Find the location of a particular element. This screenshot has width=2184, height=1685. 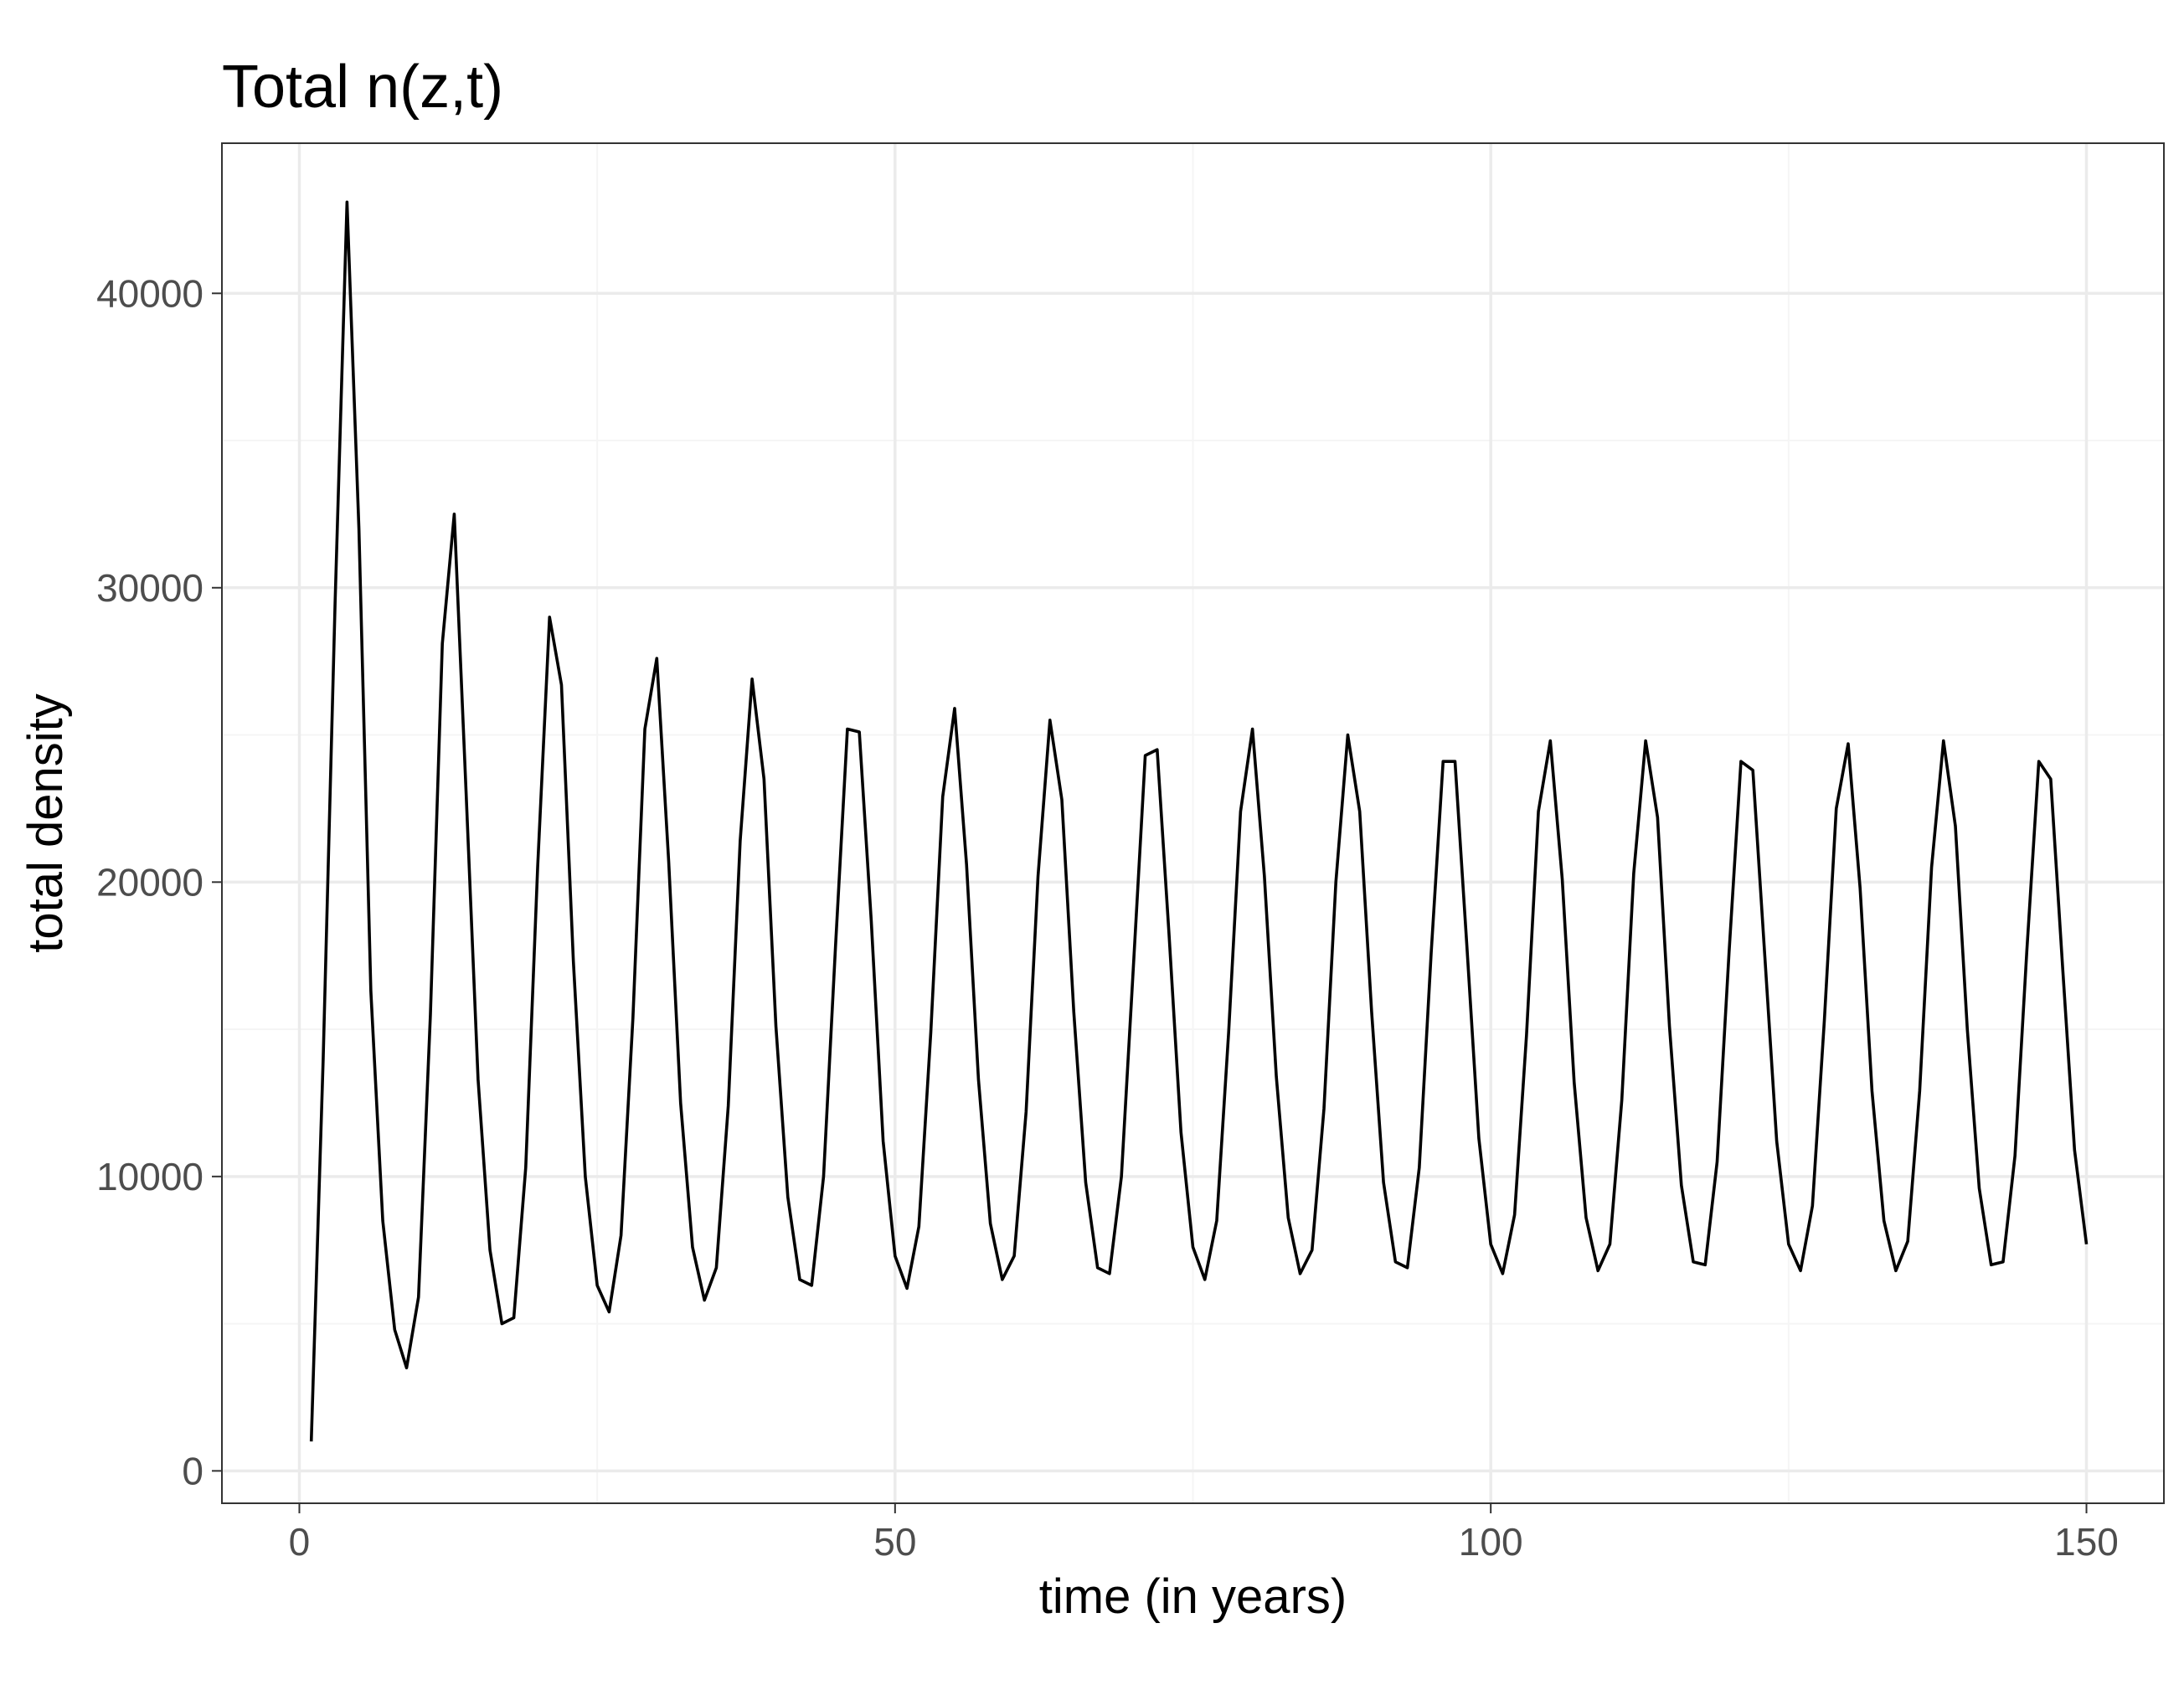

y-tick-label: 20000 is located at coordinates (149, 882).